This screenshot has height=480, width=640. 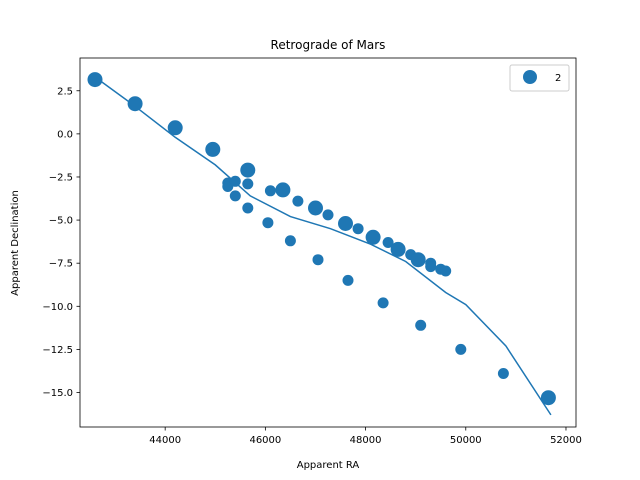 I want to click on chart-title: Retrograde of Mars, so click(x=328, y=45).